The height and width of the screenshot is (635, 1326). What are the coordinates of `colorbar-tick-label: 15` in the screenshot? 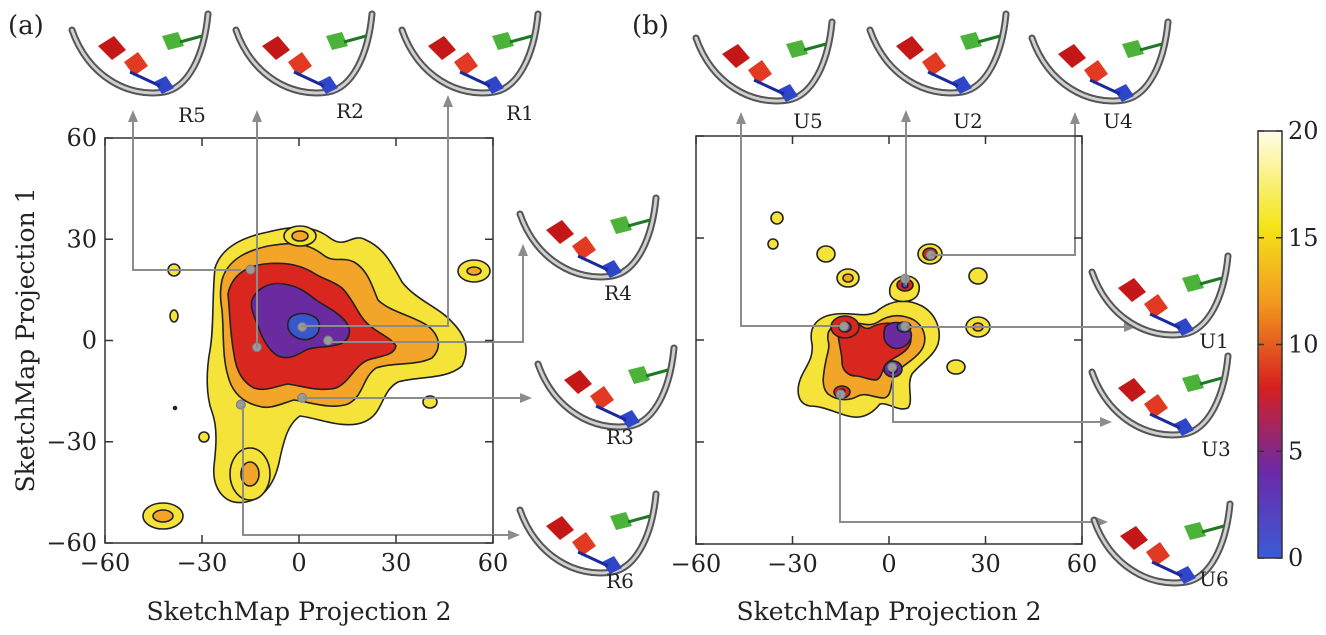 It's located at (1303, 238).